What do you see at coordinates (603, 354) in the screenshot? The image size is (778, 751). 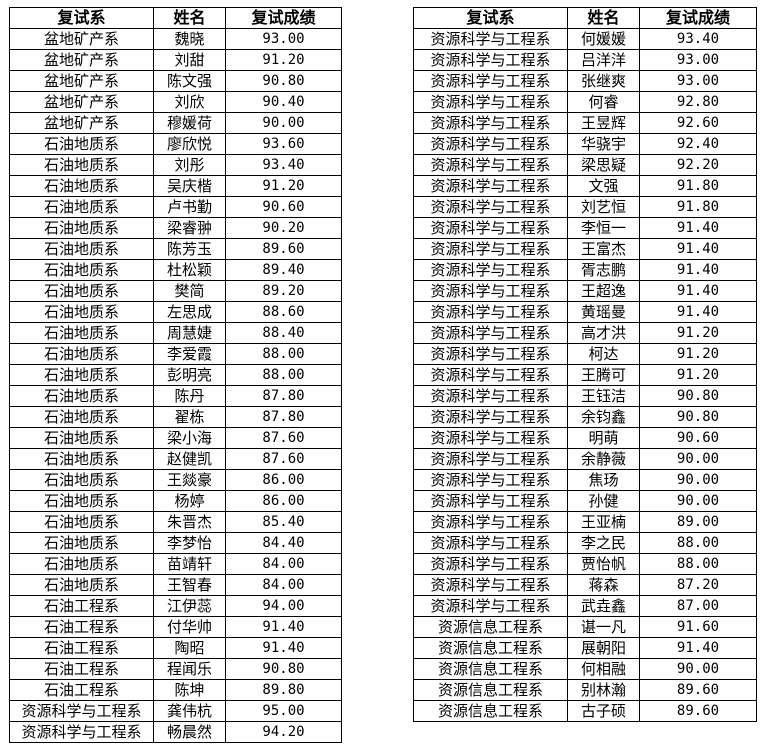 I see `name-cell: 柯达` at bounding box center [603, 354].